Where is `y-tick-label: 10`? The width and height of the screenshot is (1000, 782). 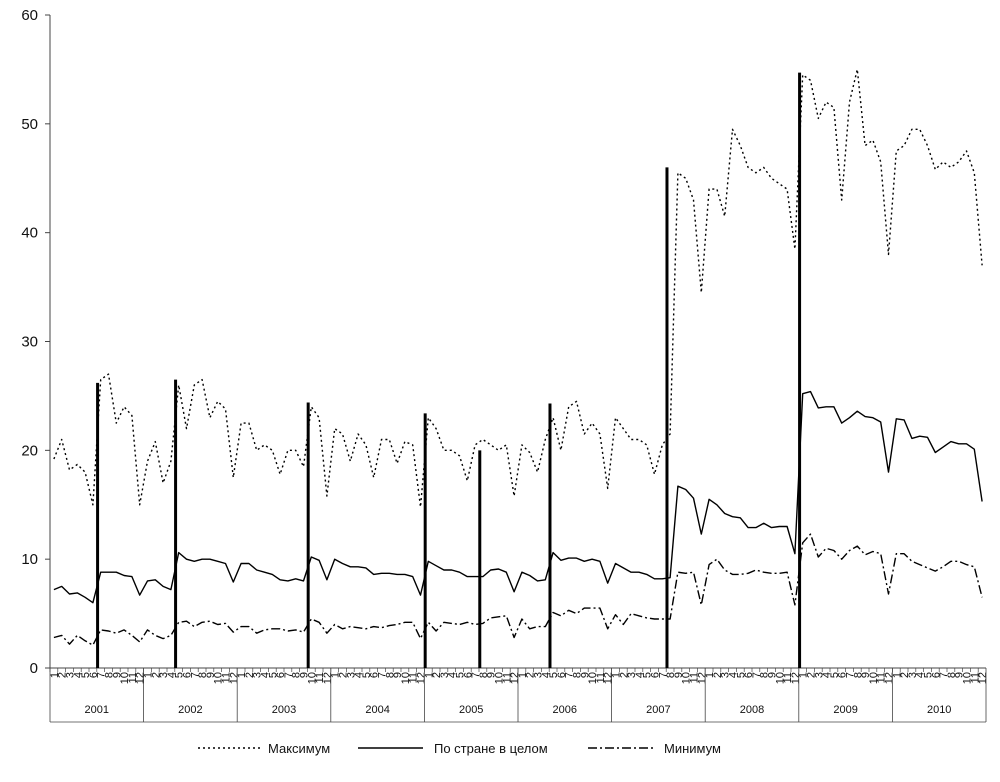
y-tick-label: 10 is located at coordinates (29, 559).